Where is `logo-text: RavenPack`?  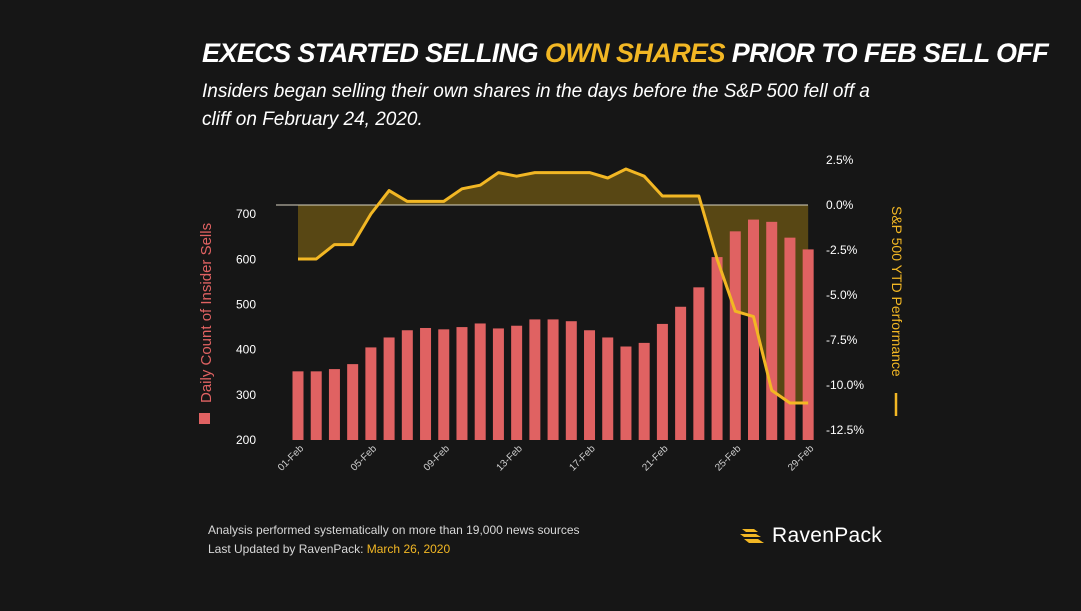 logo-text: RavenPack is located at coordinates (827, 535).